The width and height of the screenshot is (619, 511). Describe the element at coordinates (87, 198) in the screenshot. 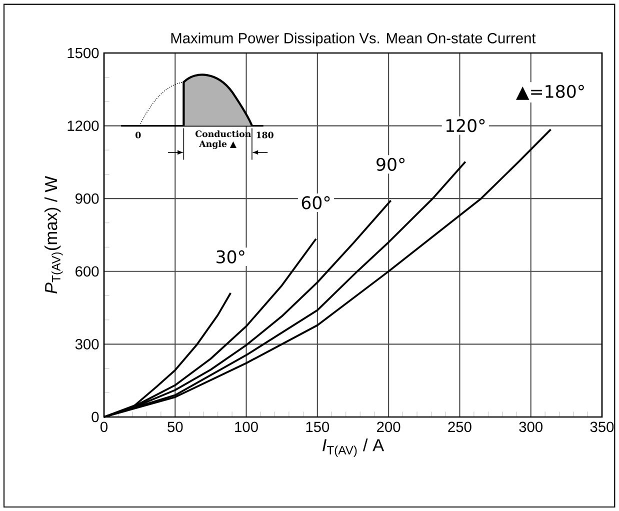

I see `y-tick-label: 900` at that location.